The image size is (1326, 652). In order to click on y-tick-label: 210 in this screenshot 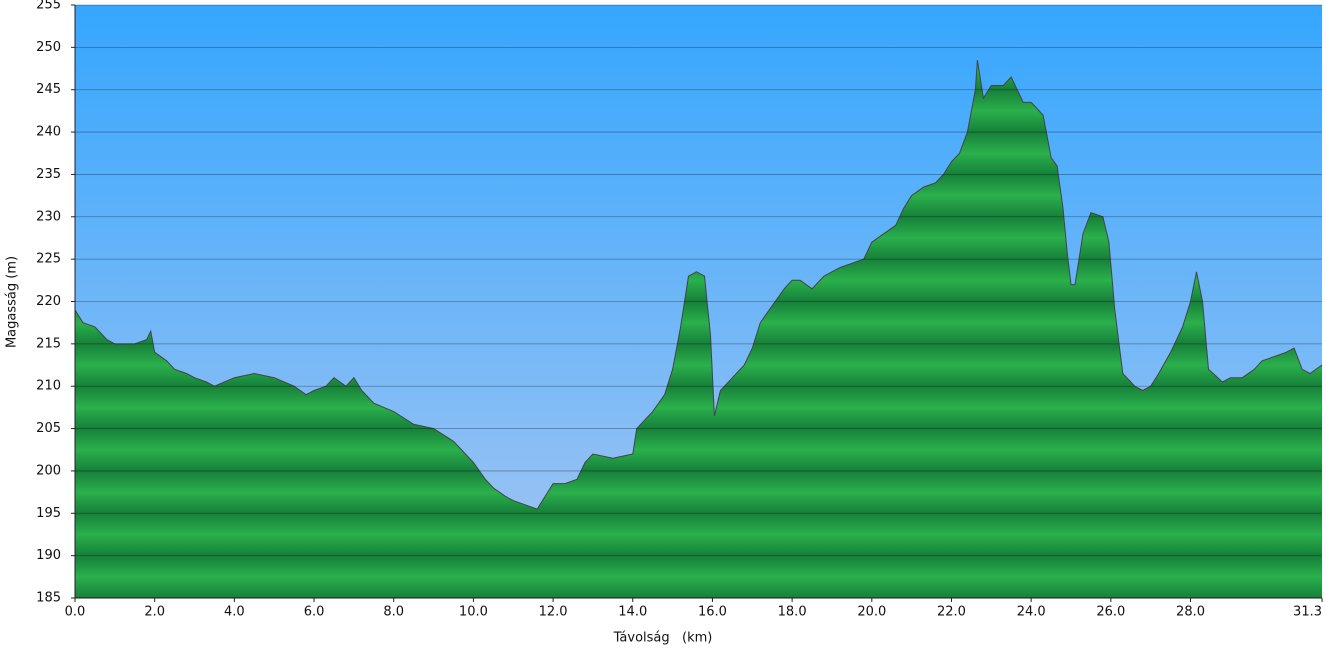, I will do `click(48, 386)`.